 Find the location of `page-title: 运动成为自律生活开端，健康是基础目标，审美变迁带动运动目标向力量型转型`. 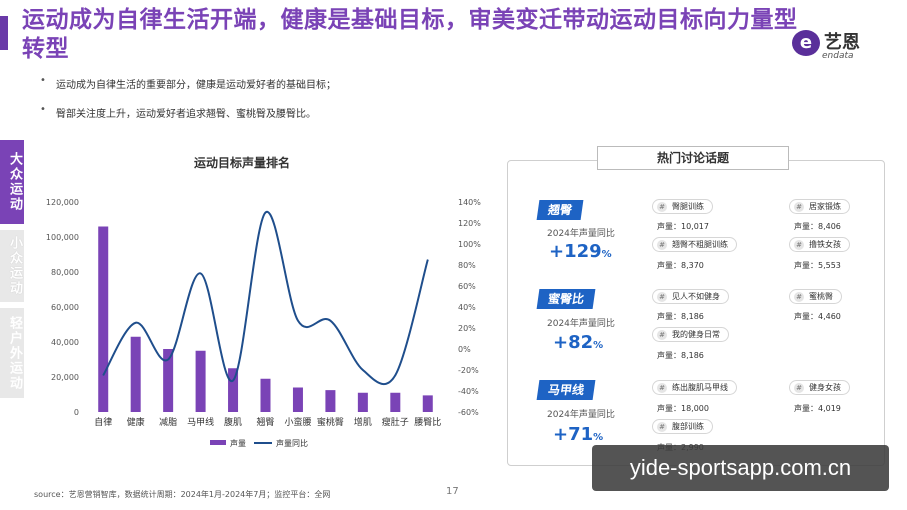

page-title: 运动成为自律生活开端，健康是基础目标，审美变迁带动运动目标向力量型转型 is located at coordinates (410, 34).